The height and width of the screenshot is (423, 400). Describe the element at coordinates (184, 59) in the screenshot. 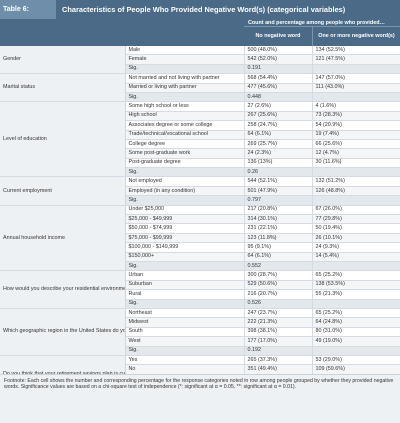

I see `category-cell: Female` at that location.